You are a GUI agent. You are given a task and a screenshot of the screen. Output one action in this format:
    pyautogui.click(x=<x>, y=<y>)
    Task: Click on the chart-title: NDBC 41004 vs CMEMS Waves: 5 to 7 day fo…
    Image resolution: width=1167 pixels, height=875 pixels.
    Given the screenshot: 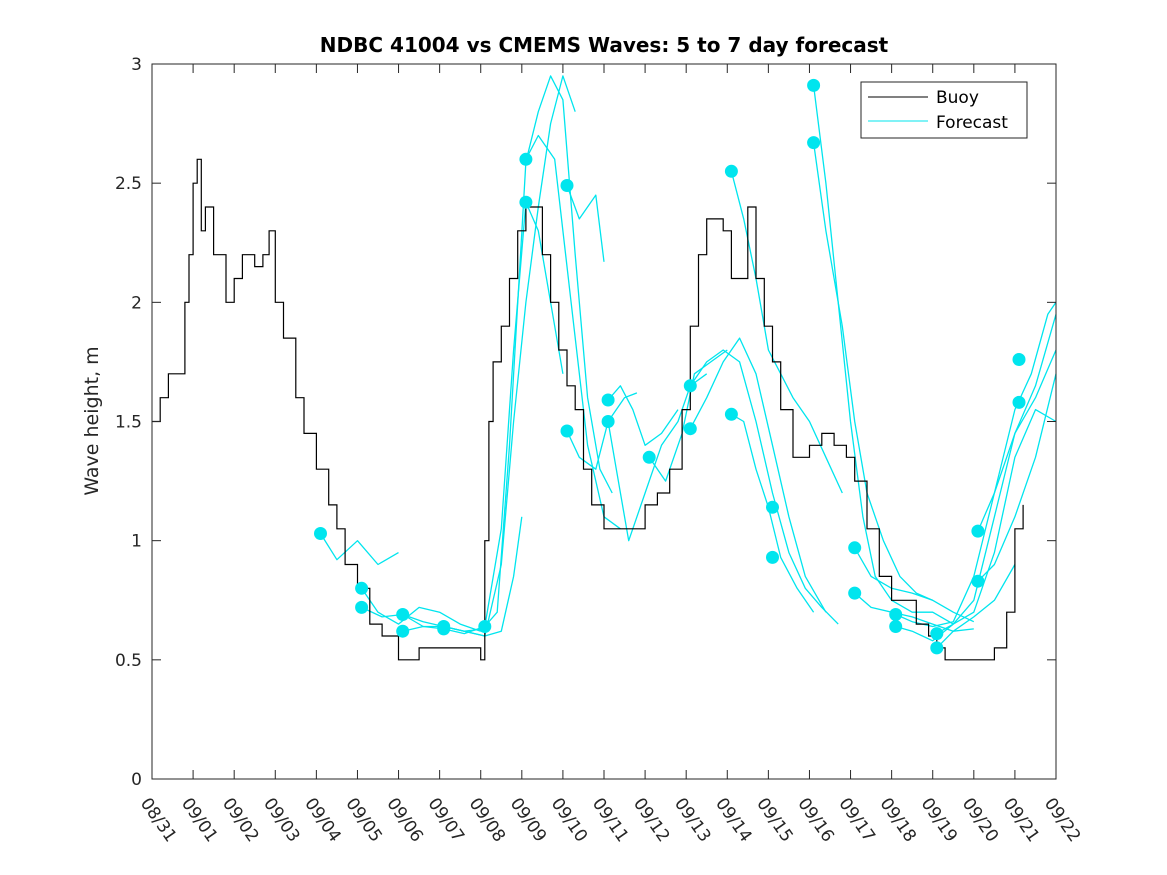 What is the action you would take?
    pyautogui.click(x=604, y=45)
    